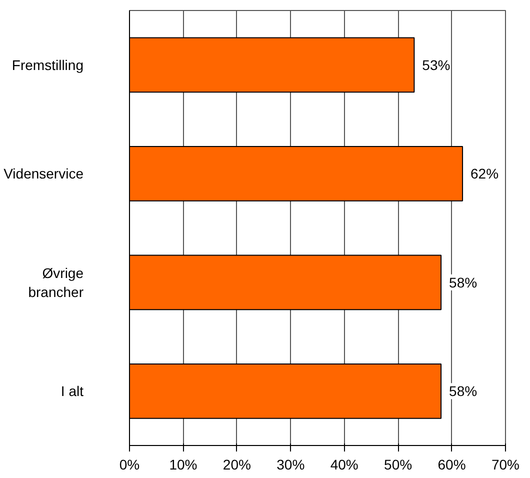 This screenshot has width=530, height=478. Describe the element at coordinates (436, 64) in the screenshot. I see `data-label: 53%` at that location.